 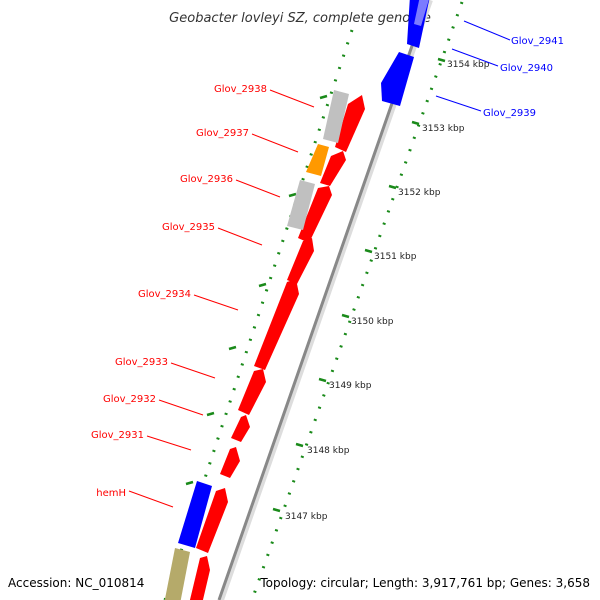 What do you see at coordinates (111, 493) in the screenshot?
I see `gene-label-hemh: hemH` at bounding box center [111, 493].